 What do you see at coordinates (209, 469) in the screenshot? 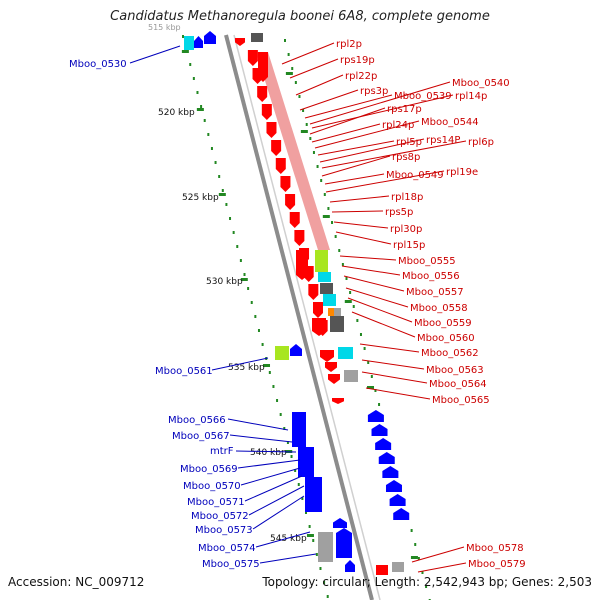
I see `gene-label-mboo-0569: Mboo_0569` at bounding box center [209, 469].